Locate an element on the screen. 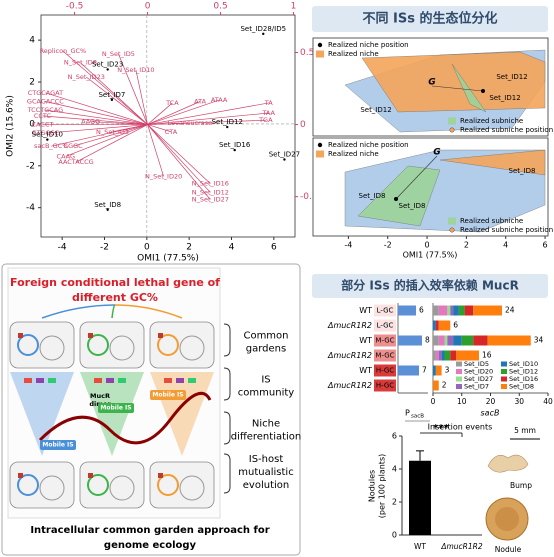  legend-text: Set_ID16 is located at coordinates (523, 379).